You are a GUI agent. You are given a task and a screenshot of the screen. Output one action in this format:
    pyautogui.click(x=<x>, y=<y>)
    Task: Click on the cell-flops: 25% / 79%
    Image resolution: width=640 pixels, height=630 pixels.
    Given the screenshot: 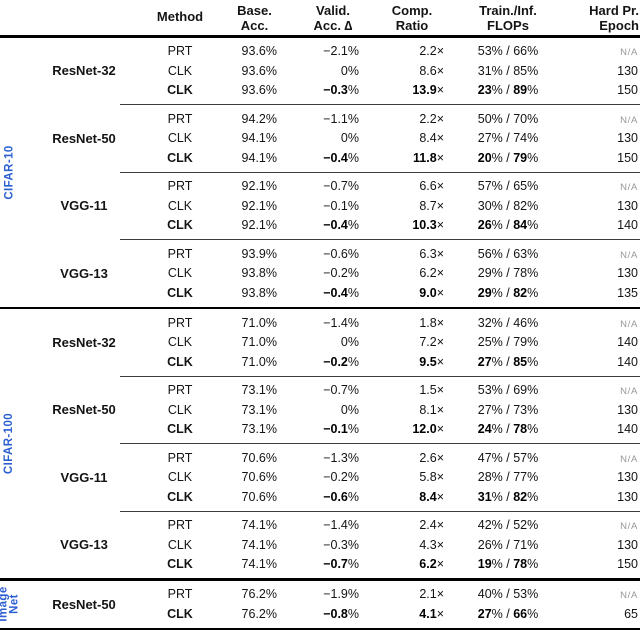 What is the action you would take?
    pyautogui.click(x=508, y=342)
    